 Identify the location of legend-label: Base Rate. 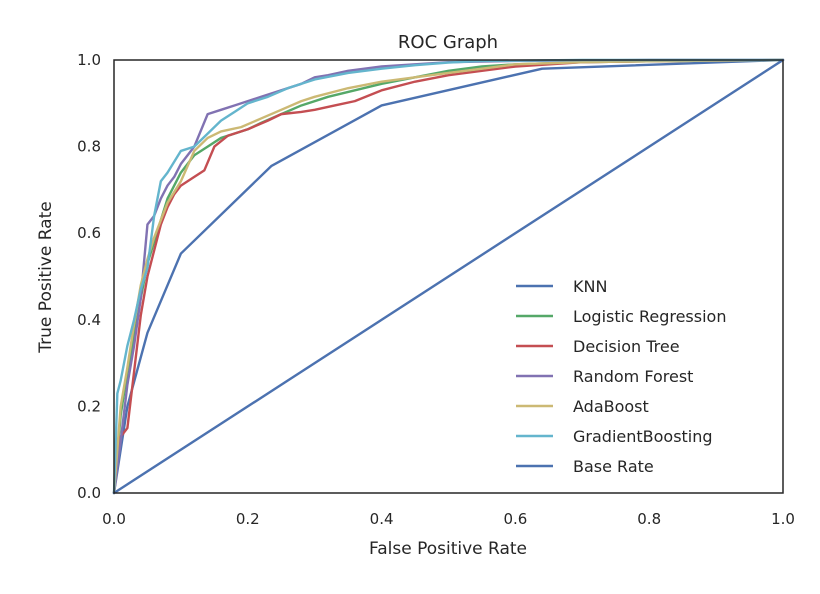
(613, 466).